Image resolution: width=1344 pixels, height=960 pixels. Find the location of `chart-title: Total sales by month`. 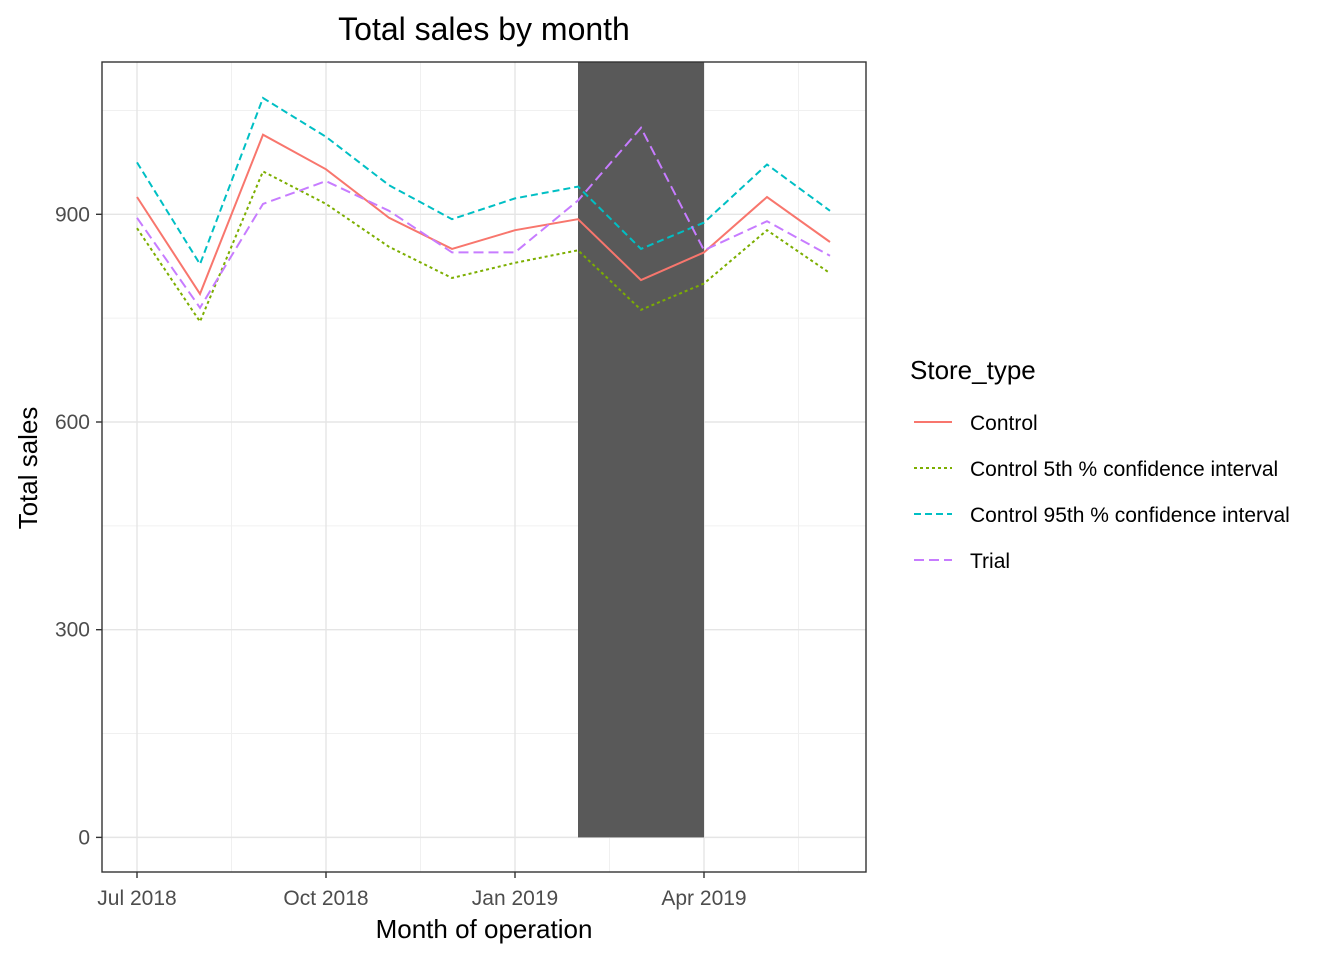

chart-title: Total sales by month is located at coordinates (484, 29).